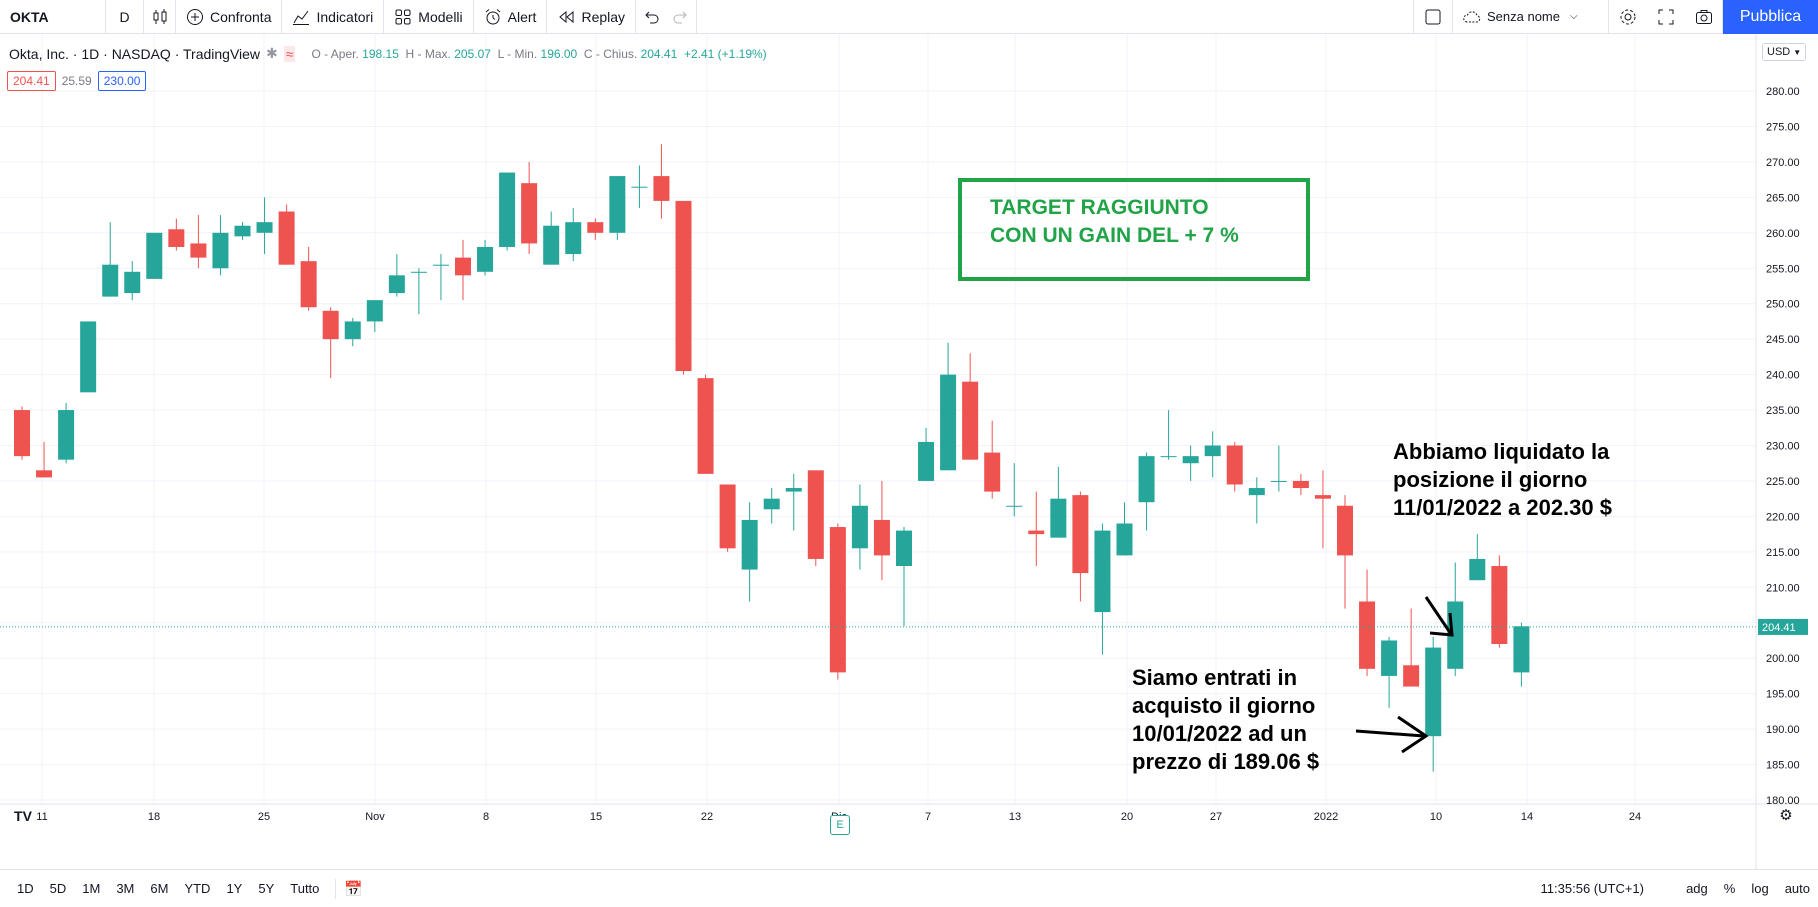  What do you see at coordinates (592, 17) in the screenshot?
I see `replay-button: Replay` at bounding box center [592, 17].